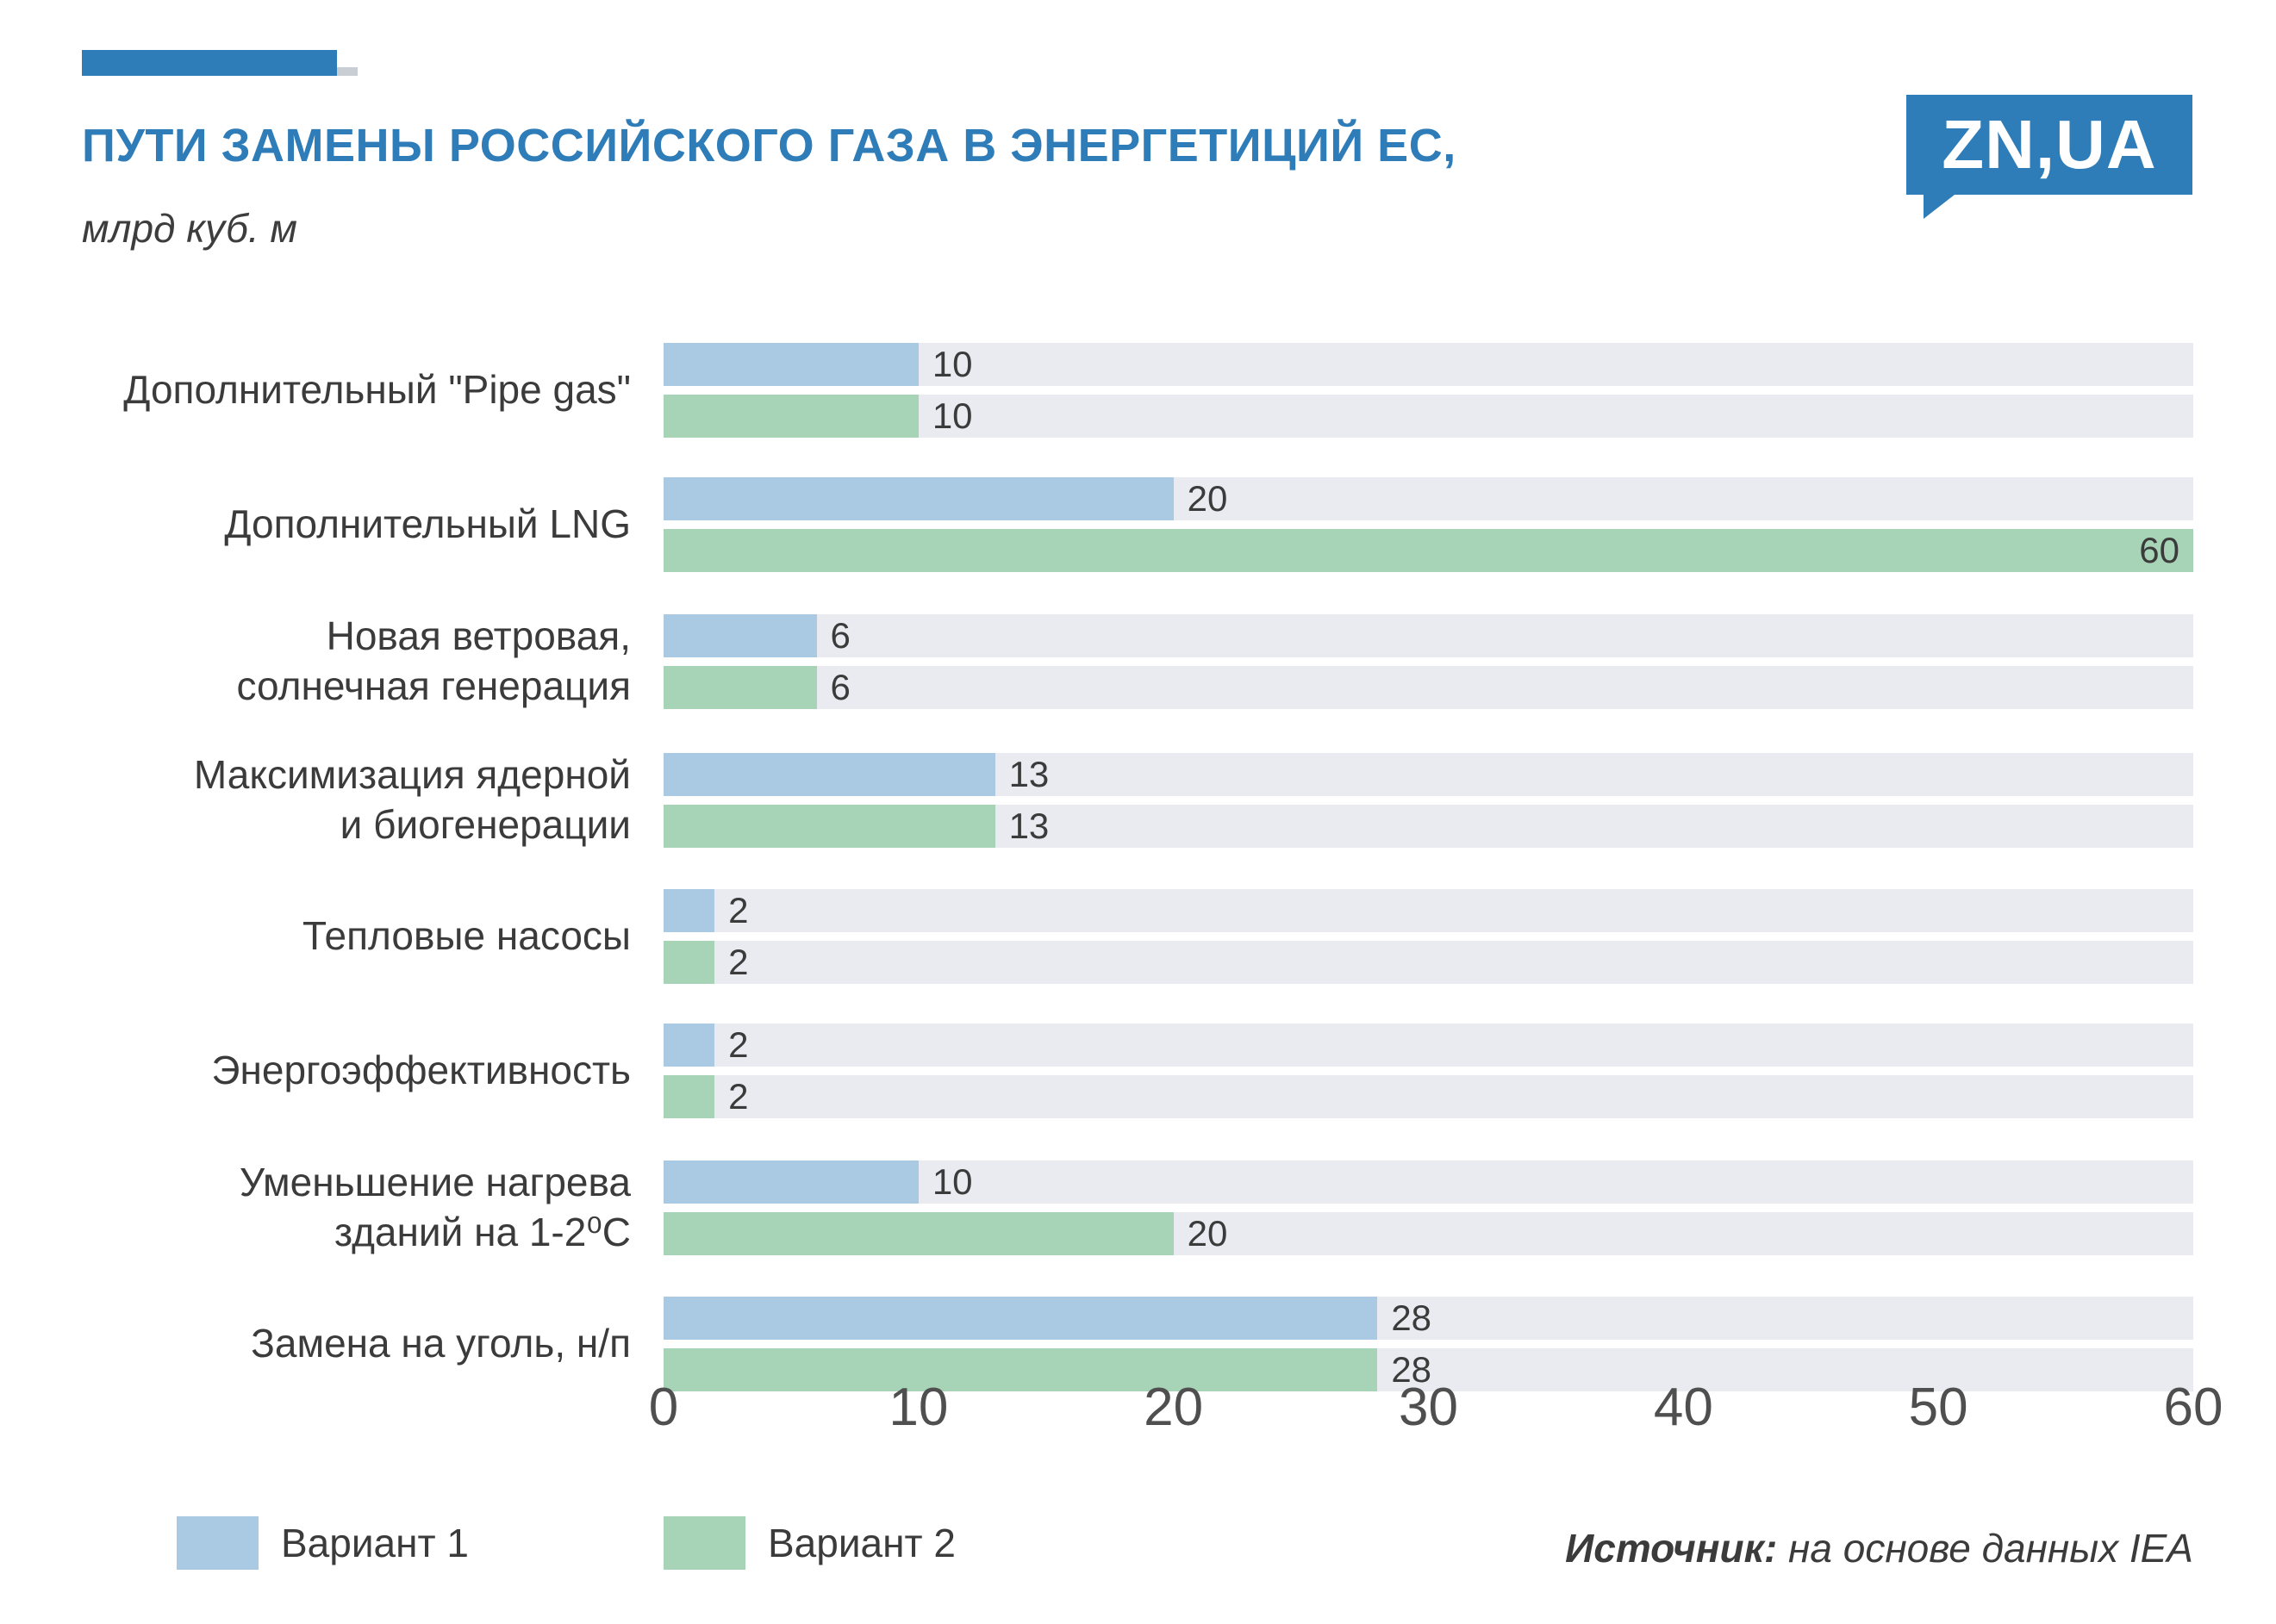 Image resolution: width=2276 pixels, height=1624 pixels. What do you see at coordinates (663, 1408) in the screenshot?
I see `x-axis-tick: 0` at bounding box center [663, 1408].